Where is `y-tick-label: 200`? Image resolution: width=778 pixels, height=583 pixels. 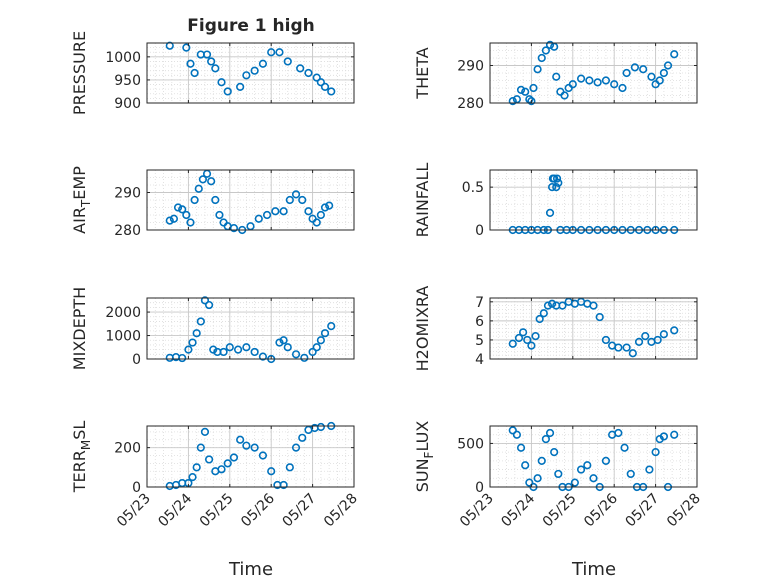 y-tick-label: 200 is located at coordinates (127, 449).